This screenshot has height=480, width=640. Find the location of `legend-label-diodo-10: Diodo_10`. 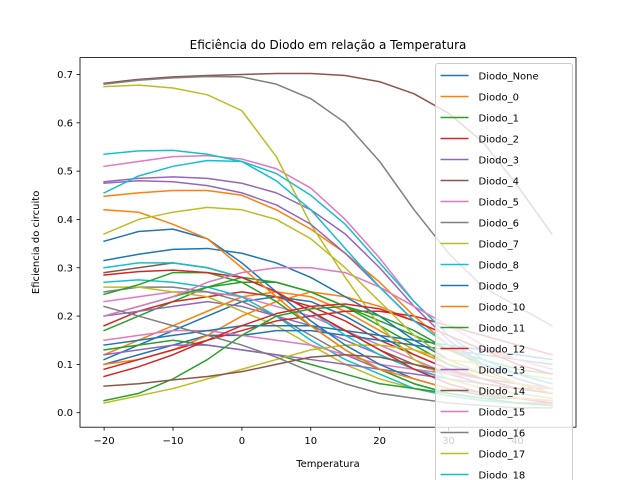

legend-label-diodo-10: Diodo_10 is located at coordinates (502, 308).